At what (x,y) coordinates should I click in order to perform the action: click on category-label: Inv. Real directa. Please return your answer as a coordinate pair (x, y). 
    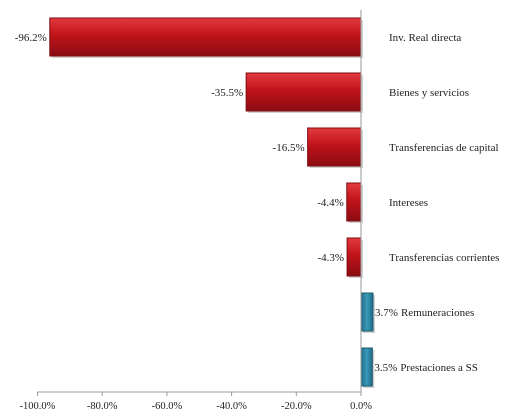
    Looking at the image, I should click on (425, 38).